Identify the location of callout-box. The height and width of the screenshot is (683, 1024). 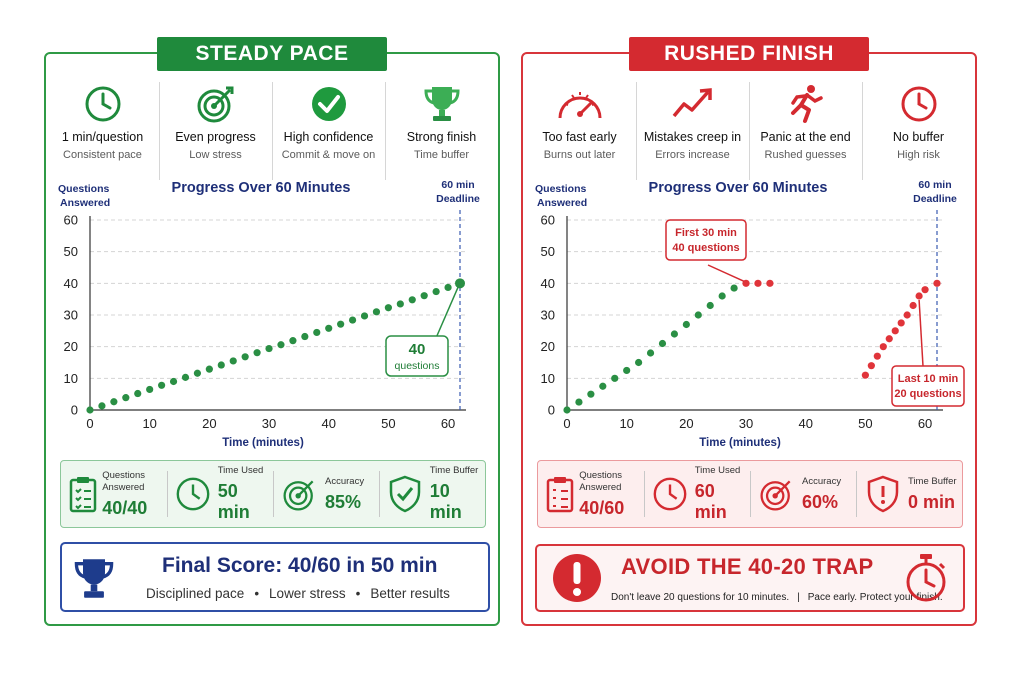
(706, 240).